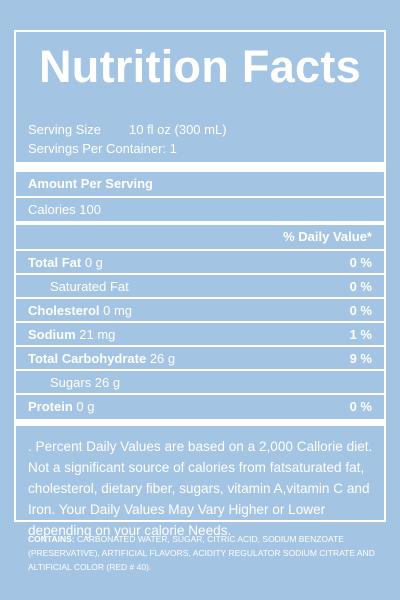  What do you see at coordinates (64, 310) in the screenshot?
I see `nutrient-name: Cholesterol` at bounding box center [64, 310].